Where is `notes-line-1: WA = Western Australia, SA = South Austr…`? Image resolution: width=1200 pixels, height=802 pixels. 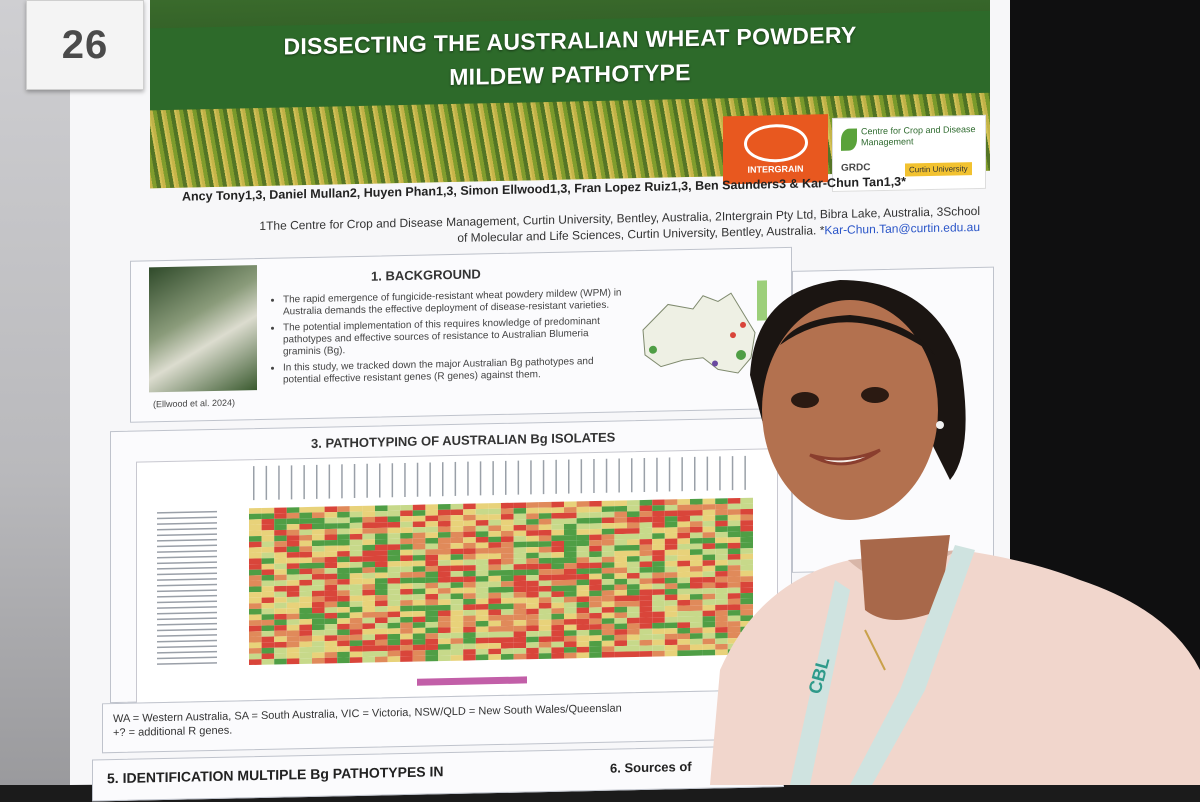
notes-line-1: WA = Western Australia, SA = South Austr… is located at coordinates (367, 714).